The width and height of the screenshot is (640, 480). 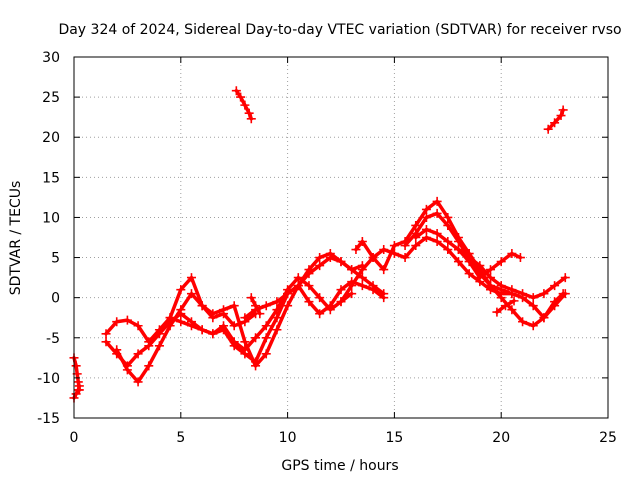 I want to click on x-tick-label: 5, so click(x=180, y=438).